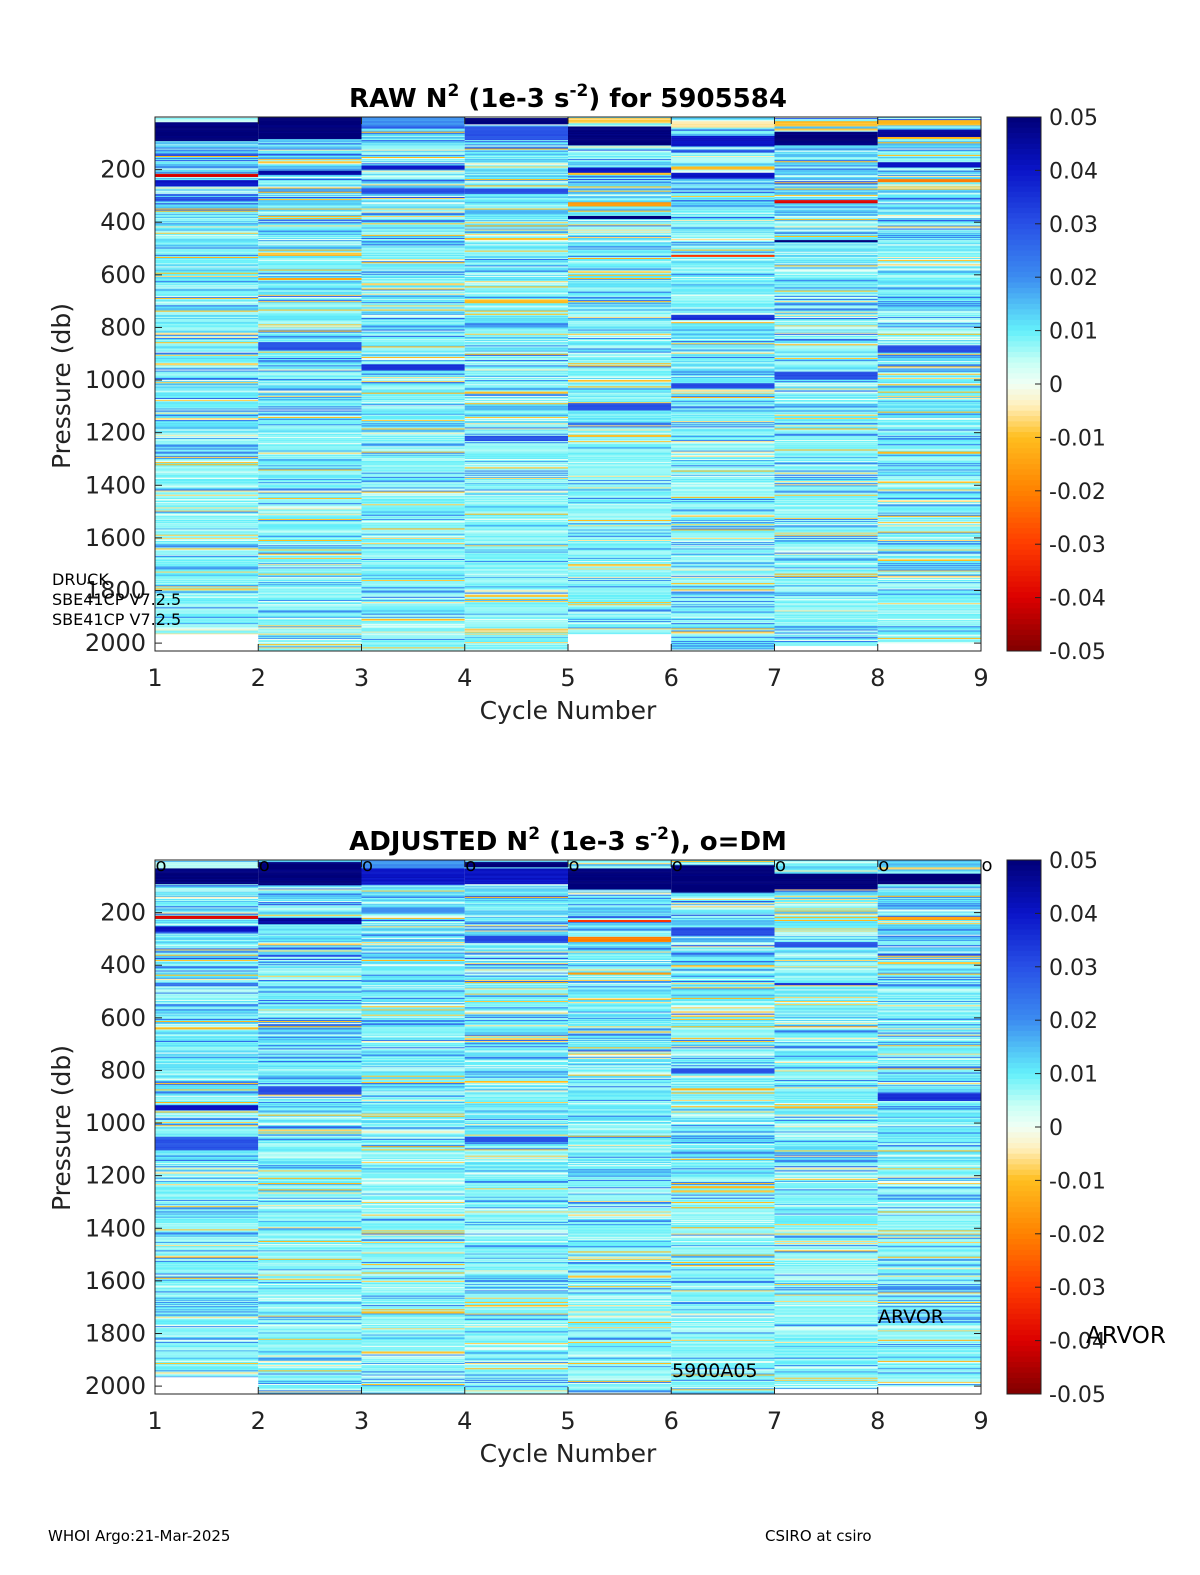 The image size is (1200, 1575). What do you see at coordinates (1073, 332) in the screenshot?
I see `colorbar-tick-label: 0.01` at bounding box center [1073, 332].